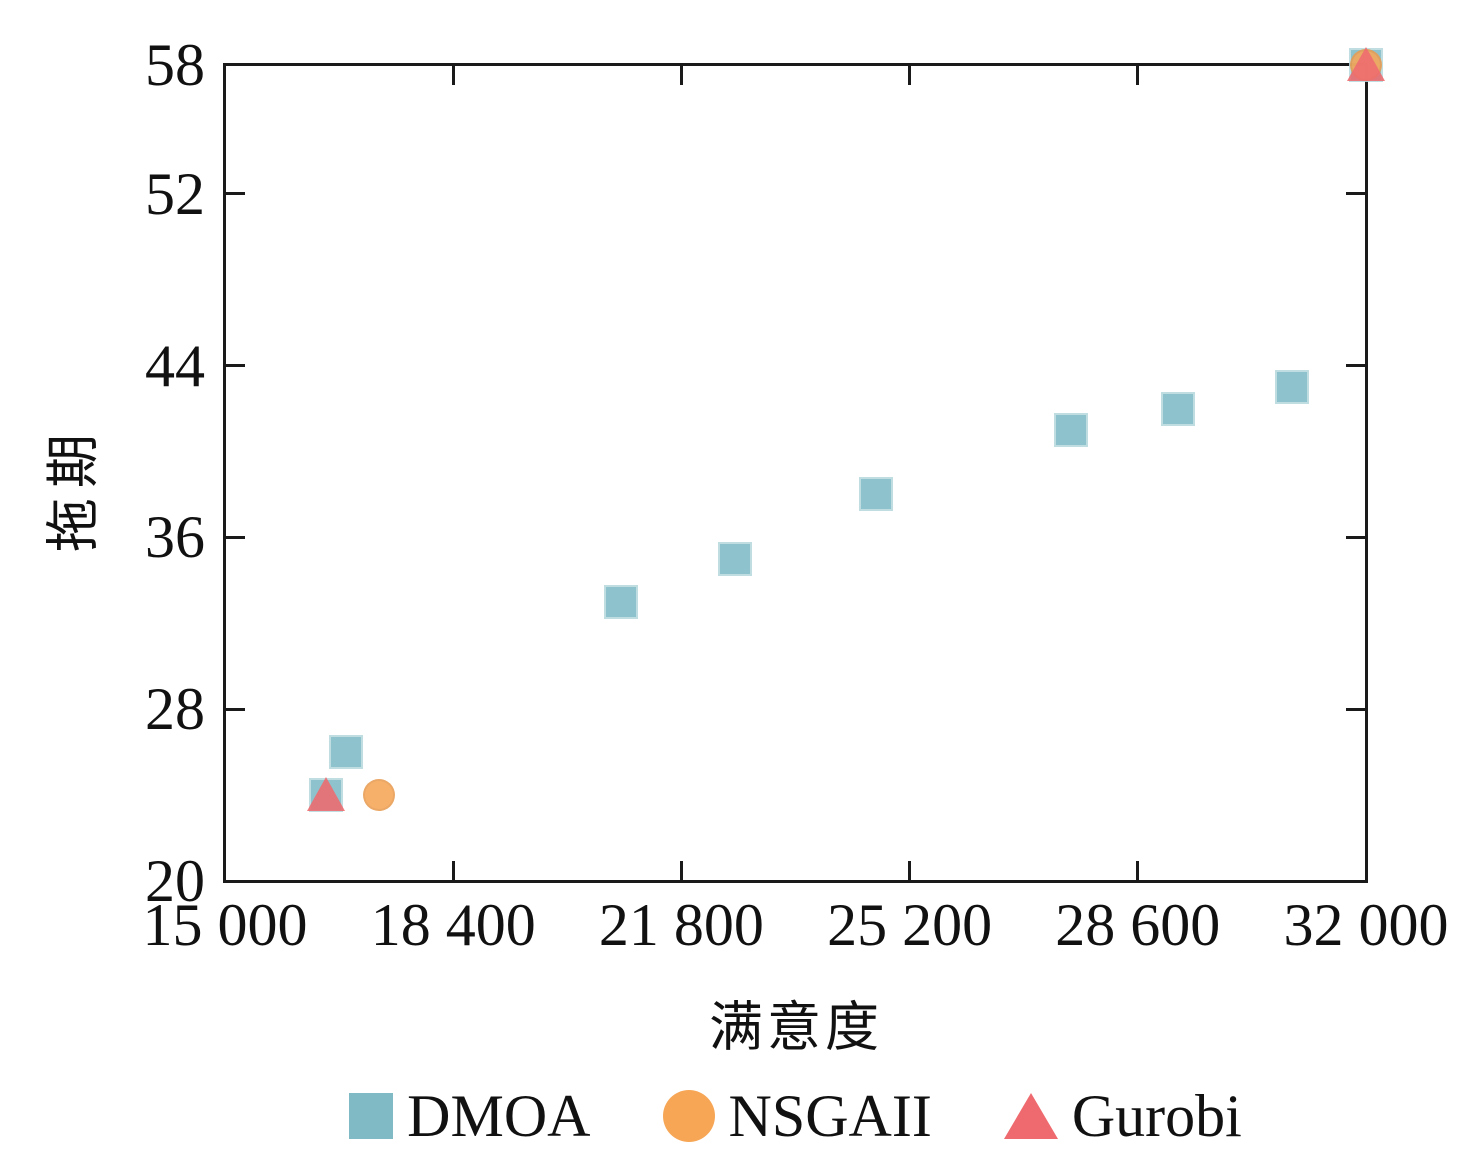 This screenshot has width=1471, height=1170. Describe the element at coordinates (1156, 1116) in the screenshot. I see `legend-label-gurobi: Gurobi` at that location.